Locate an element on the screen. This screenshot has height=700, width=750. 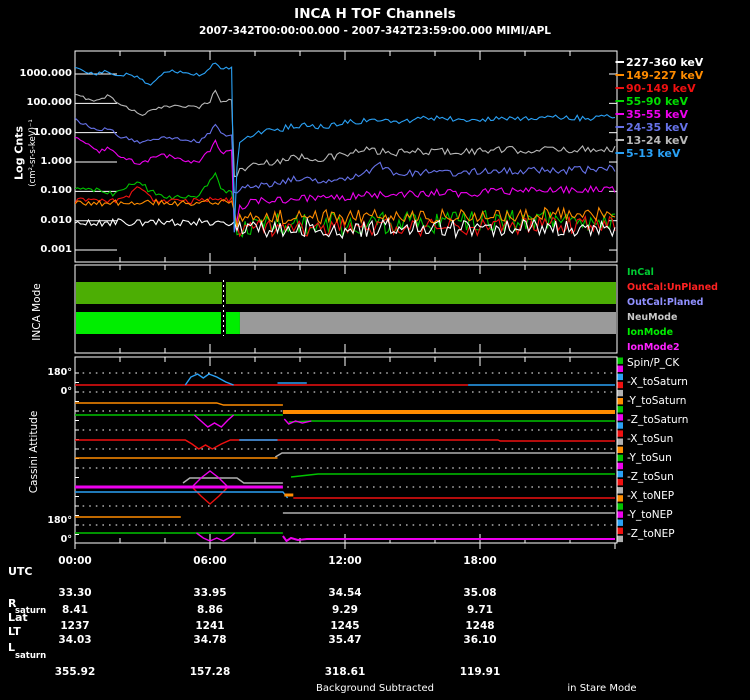
ephemeris-value: 35.47 is located at coordinates (345, 640).